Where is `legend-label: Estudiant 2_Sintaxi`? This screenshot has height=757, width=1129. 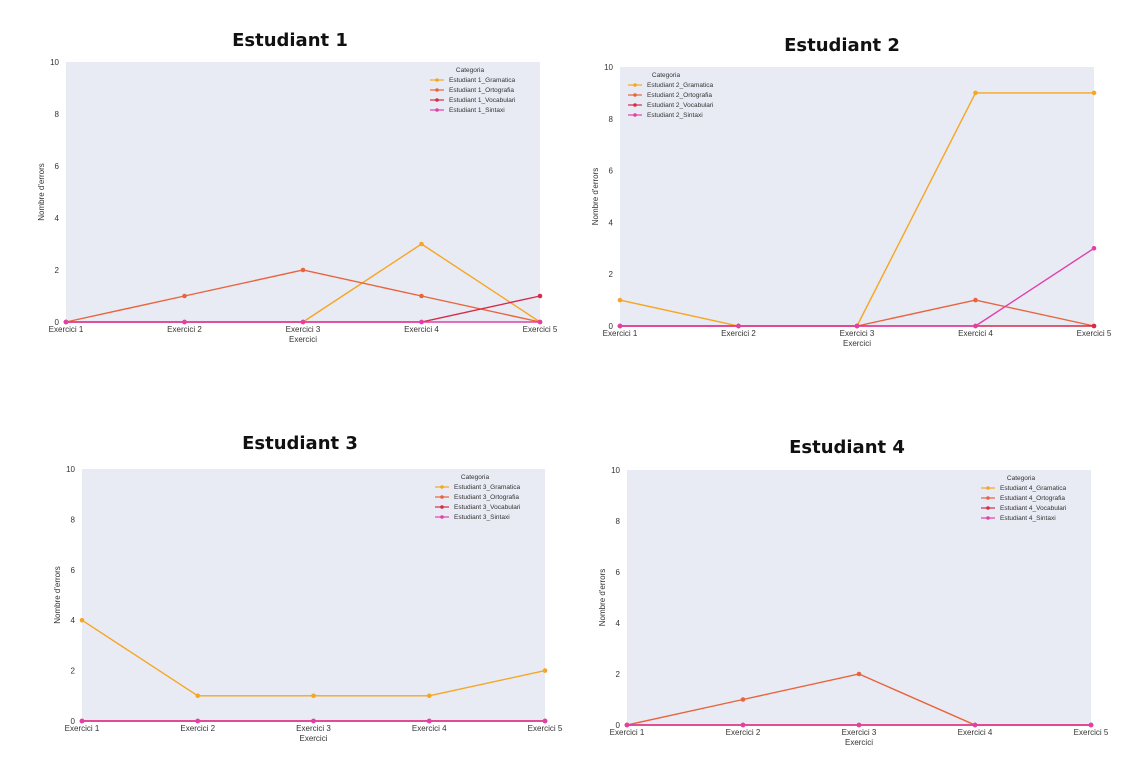
legend-label: Estudiant 2_Sintaxi is located at coordinates (675, 115).